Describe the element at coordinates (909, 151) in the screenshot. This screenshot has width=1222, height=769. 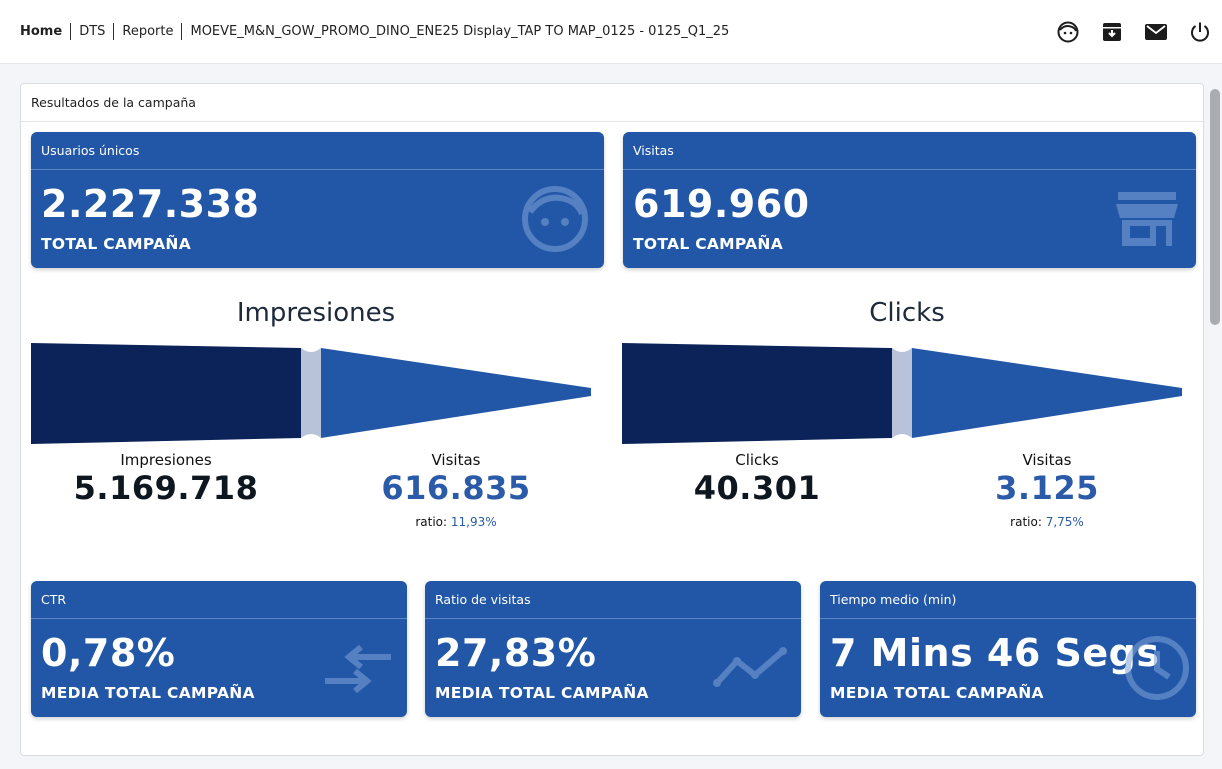
I see `card-title: Visitas` at that location.